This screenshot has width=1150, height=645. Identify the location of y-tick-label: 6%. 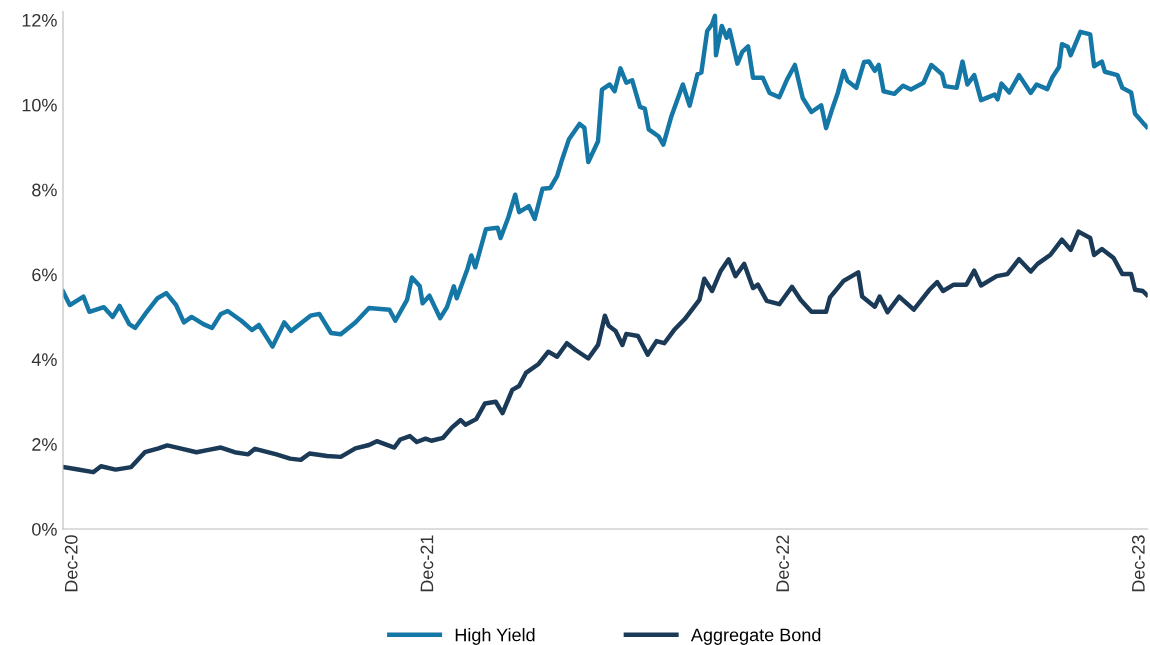
(44, 275).